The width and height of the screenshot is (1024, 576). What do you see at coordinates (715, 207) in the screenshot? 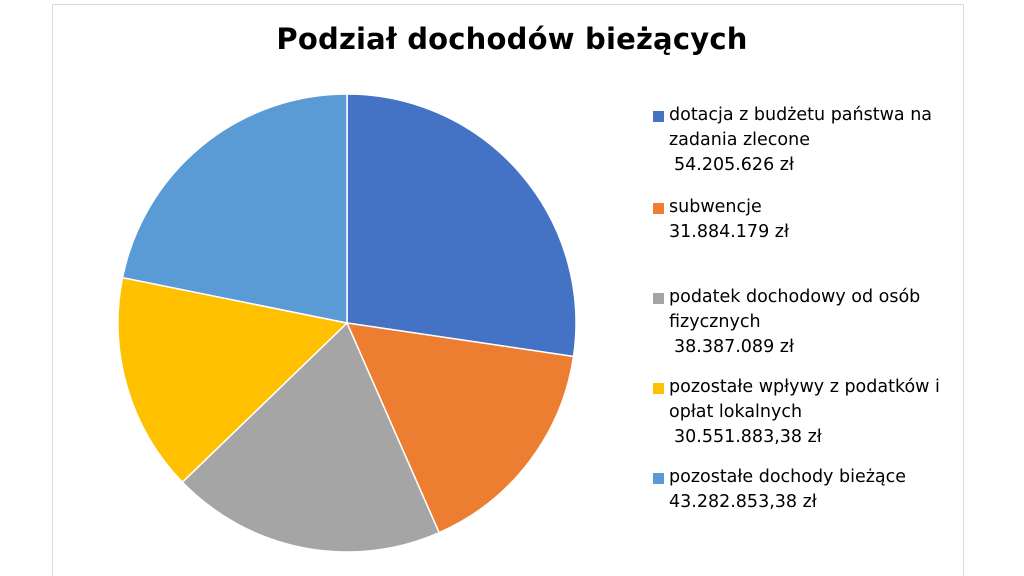
I see `legend-label-subwencje: subwencje` at bounding box center [715, 207].